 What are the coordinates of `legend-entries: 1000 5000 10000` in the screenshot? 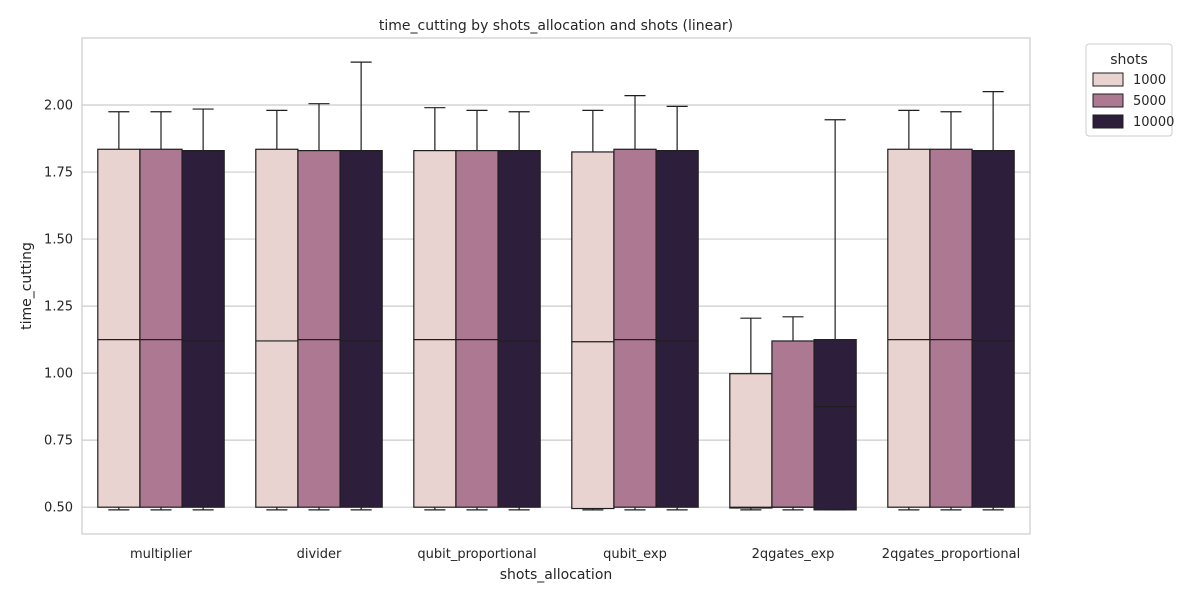 It's located at (1133, 101).